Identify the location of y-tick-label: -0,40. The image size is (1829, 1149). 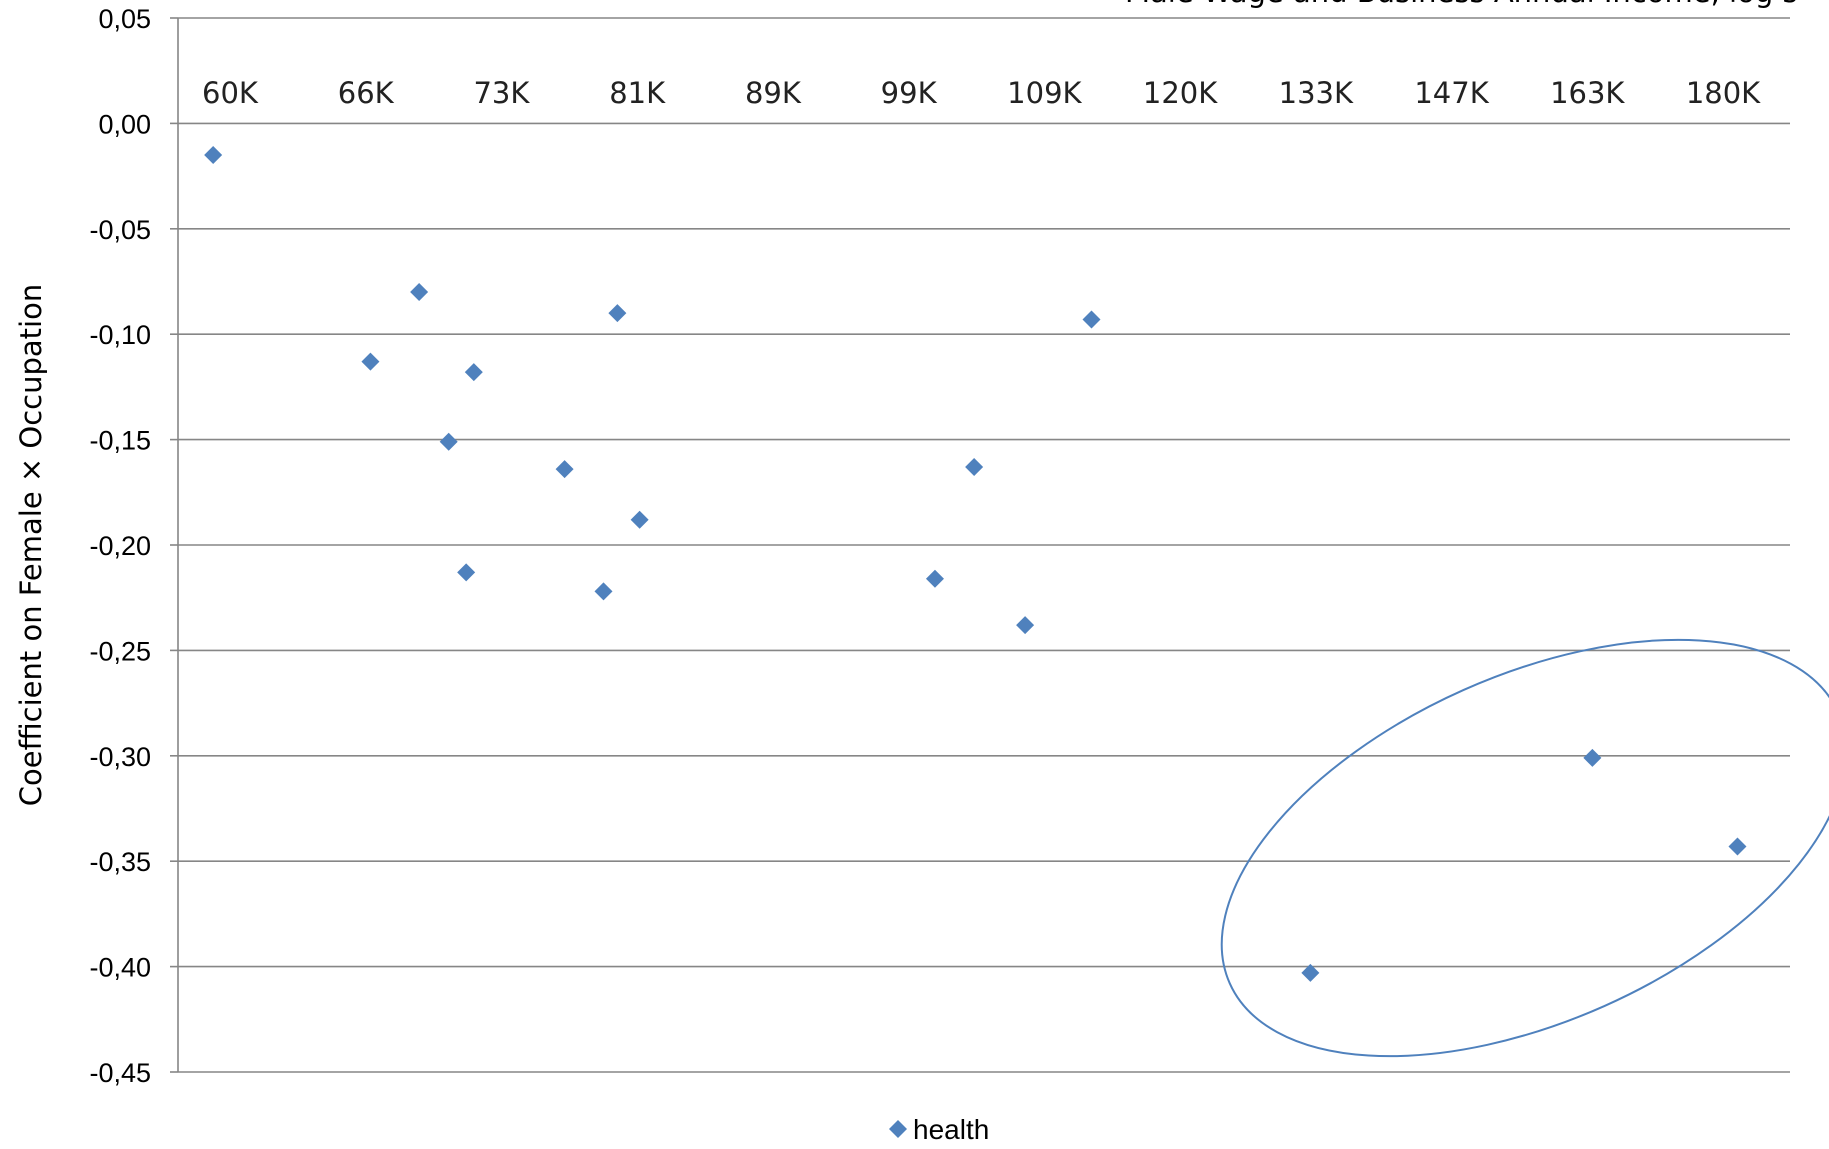
(120, 968).